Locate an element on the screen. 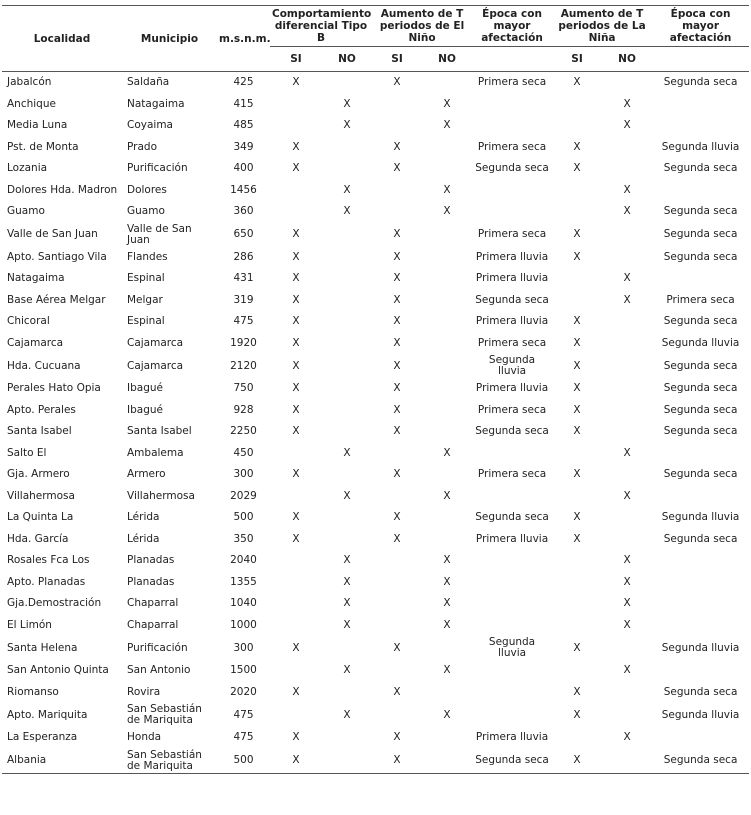  table-cell: Gja. Armero is located at coordinates (38, 474).